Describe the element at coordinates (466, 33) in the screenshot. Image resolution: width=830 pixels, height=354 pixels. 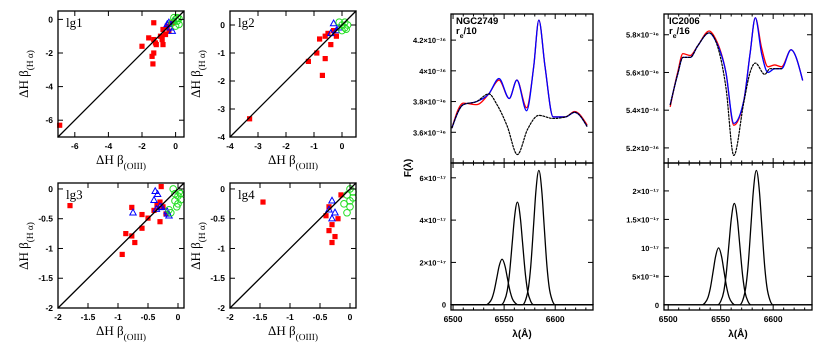
I see `annotation: r$_{e}$/10` at that location.